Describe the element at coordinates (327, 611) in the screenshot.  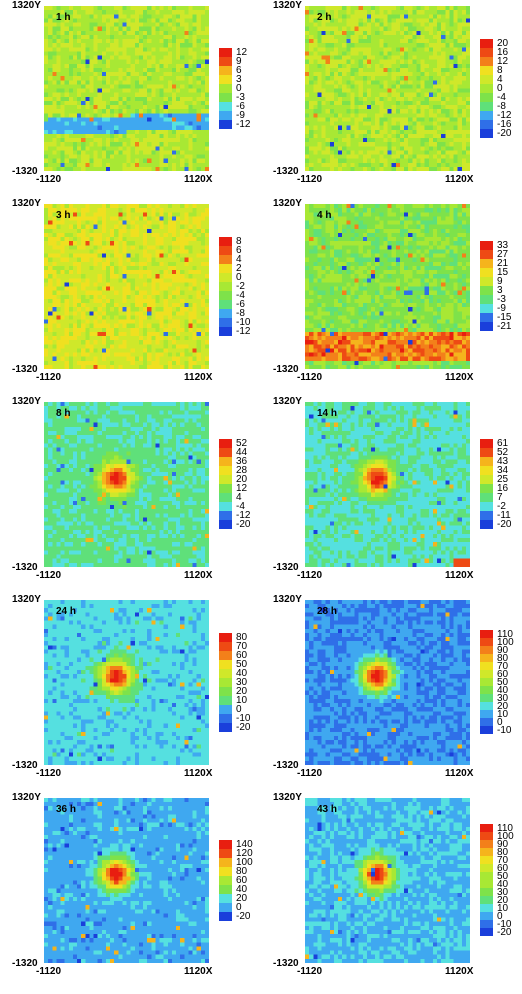
I see `time-label: 28 h` at that location.